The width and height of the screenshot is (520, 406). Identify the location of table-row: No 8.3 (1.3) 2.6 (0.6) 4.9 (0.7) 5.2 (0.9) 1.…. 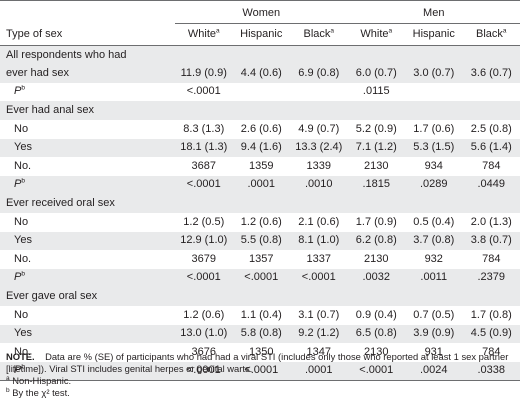
(260, 129).